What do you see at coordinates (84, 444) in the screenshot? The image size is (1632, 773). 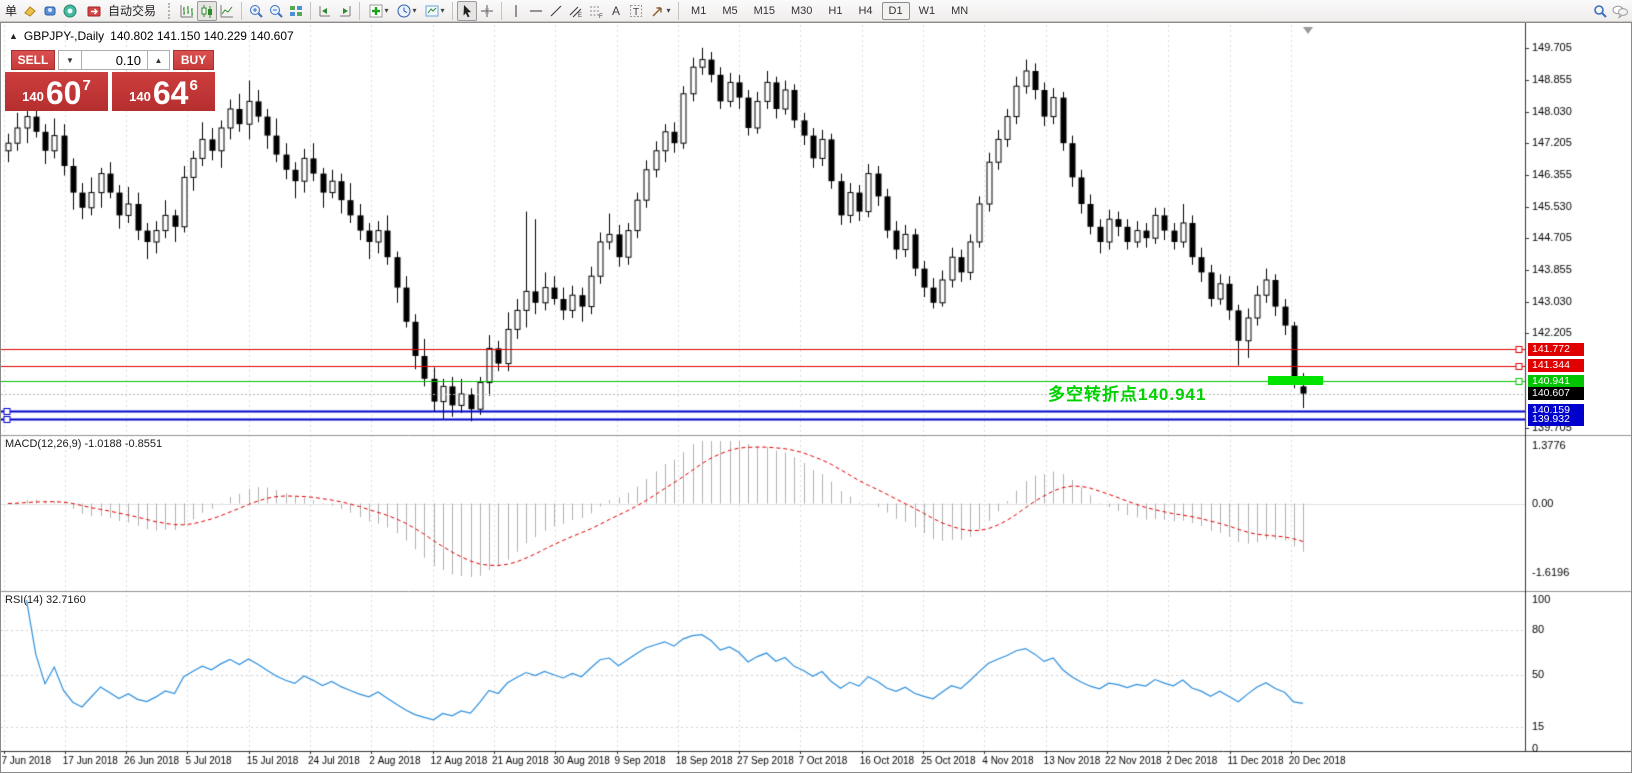 I see `macd-indicator-label: MACD(12,26,9) -1.0188 -0.8551` at bounding box center [84, 444].